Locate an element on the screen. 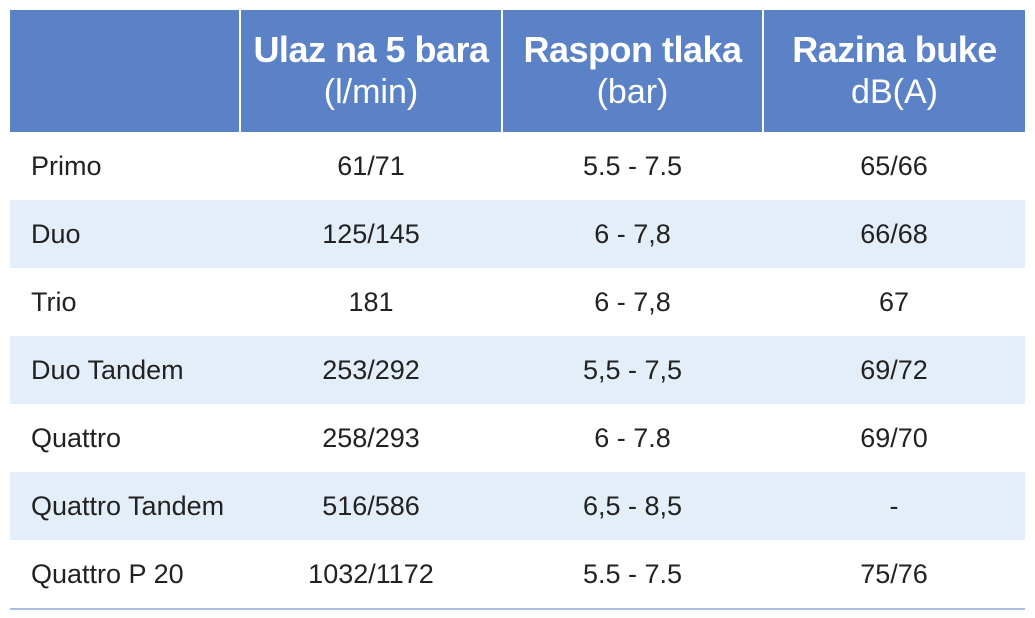 The width and height of the screenshot is (1035, 618). header-cell-flow: Ulaz na 5 bara (l/min) is located at coordinates (371, 71).